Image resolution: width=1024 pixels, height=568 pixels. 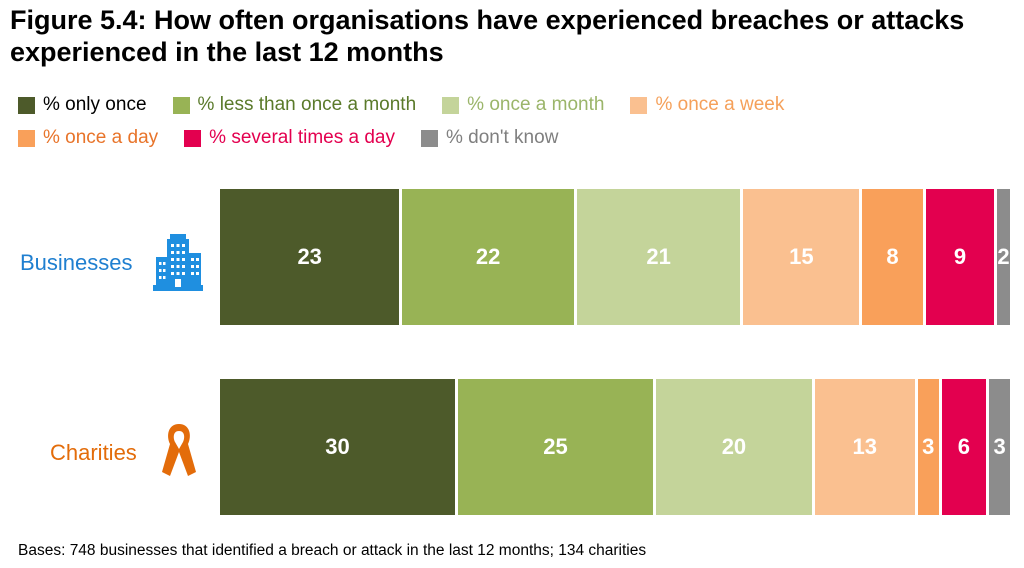 I want to click on bar-segment-businesses-less-than-once-a-month: 22, so click(x=488, y=257).